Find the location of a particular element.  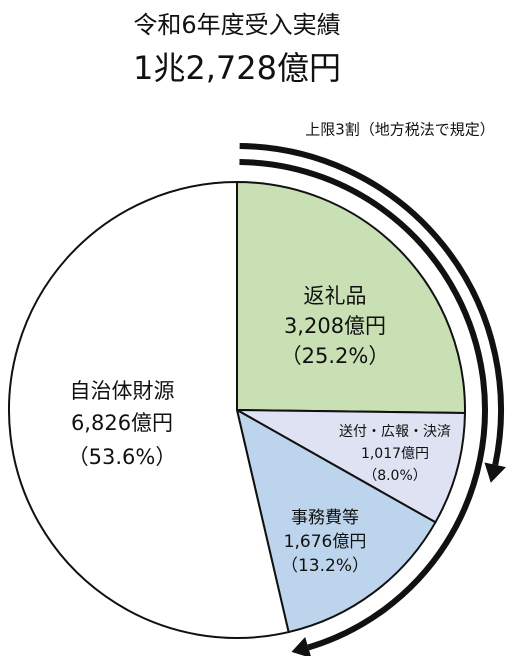

slice-label: 返礼品 is located at coordinates (335, 296).